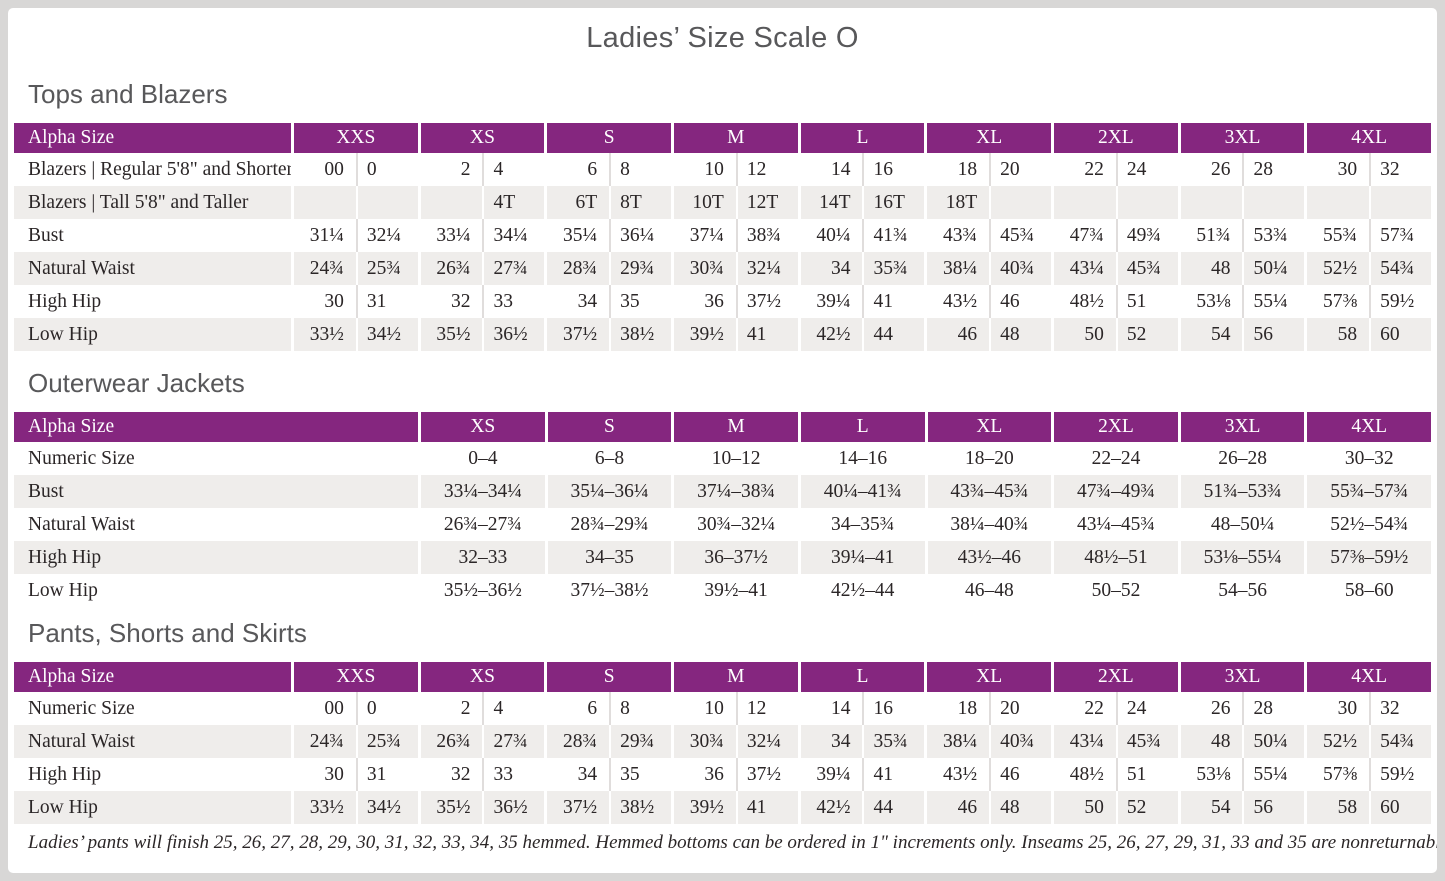  I want to click on value-cell: 14, so click(840, 169).